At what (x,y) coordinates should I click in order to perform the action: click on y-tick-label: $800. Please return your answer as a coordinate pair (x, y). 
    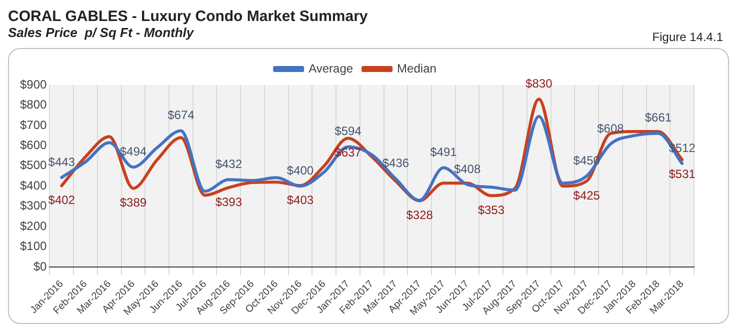
    Looking at the image, I should click on (34, 105).